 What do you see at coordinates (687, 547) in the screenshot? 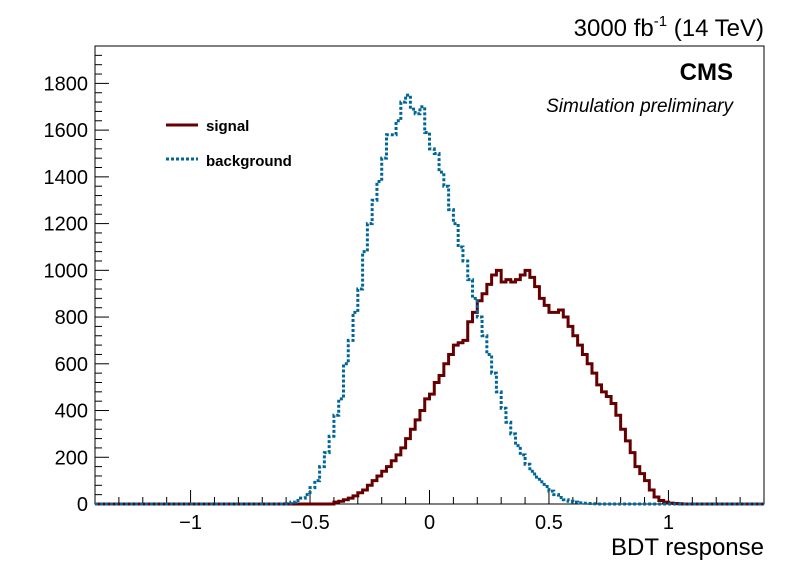
I see `x-axis-title: BDT response` at bounding box center [687, 547].